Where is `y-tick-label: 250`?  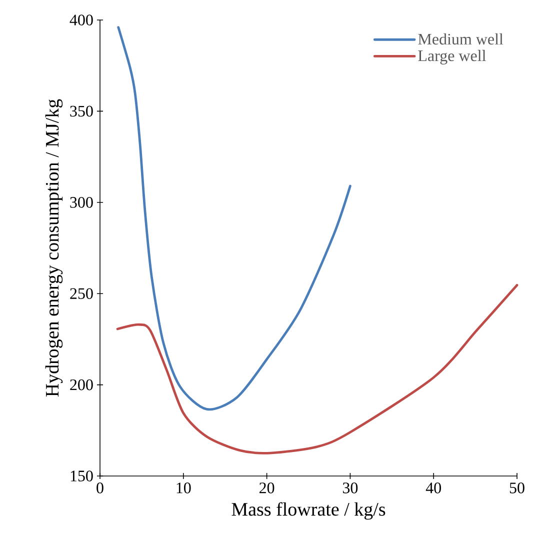 y-tick-label: 250 is located at coordinates (81, 293).